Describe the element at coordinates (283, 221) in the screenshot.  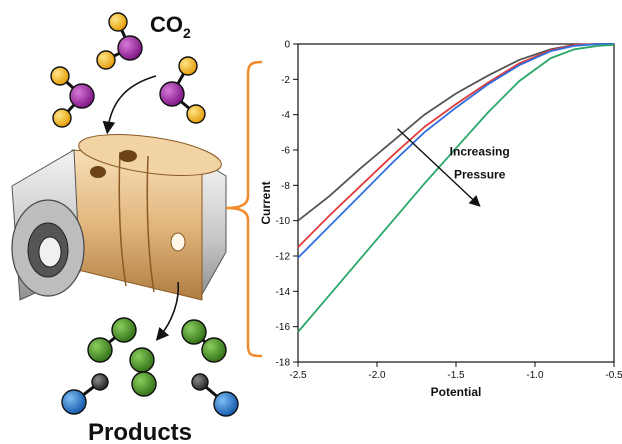
I see `y-tick-label: -10` at that location.